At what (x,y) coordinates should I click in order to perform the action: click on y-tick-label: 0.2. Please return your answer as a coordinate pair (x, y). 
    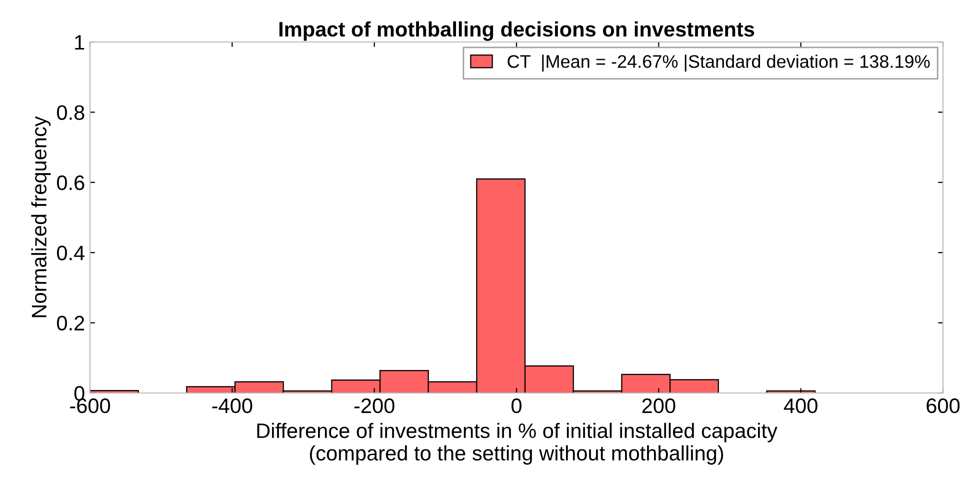
    Looking at the image, I should click on (70, 323).